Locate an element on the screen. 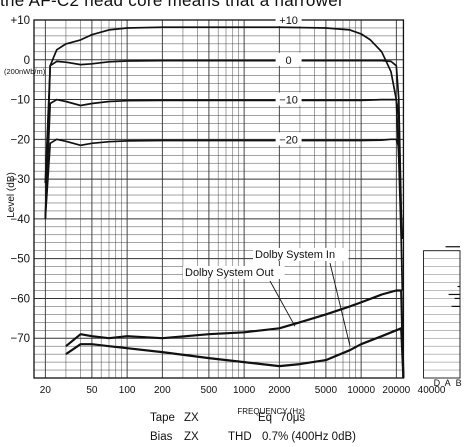  x-tick-label: 200 is located at coordinates (162, 390).